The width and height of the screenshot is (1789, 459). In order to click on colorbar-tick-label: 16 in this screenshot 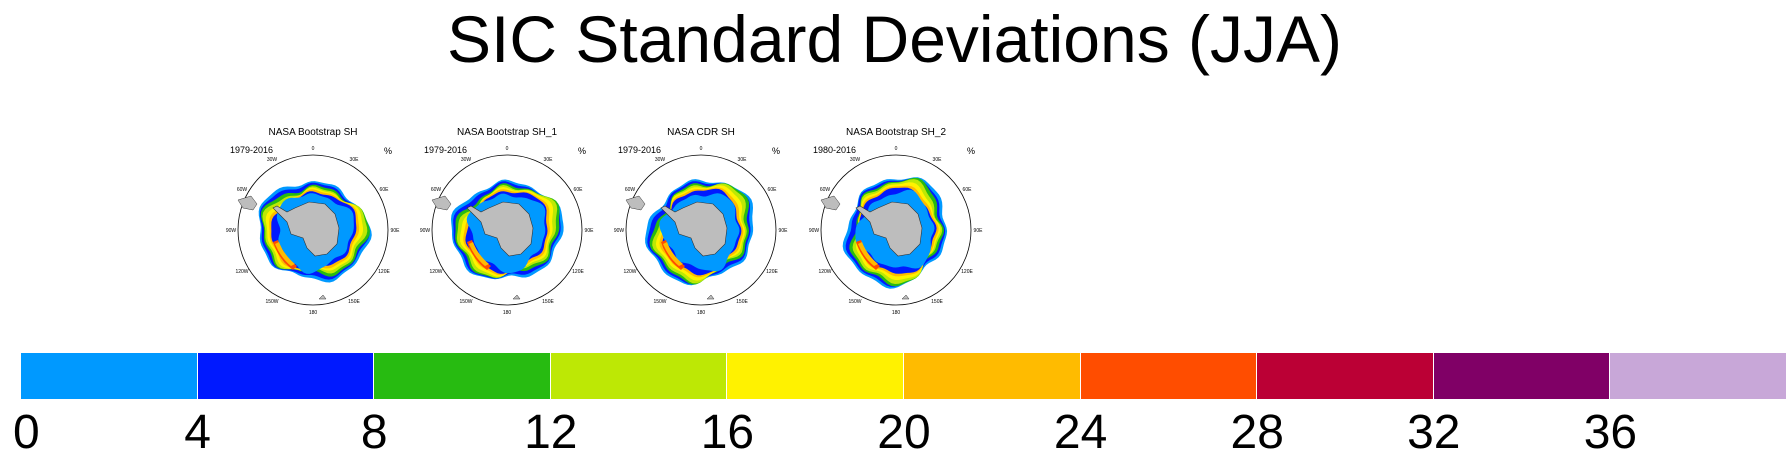, I will do `click(727, 432)`.